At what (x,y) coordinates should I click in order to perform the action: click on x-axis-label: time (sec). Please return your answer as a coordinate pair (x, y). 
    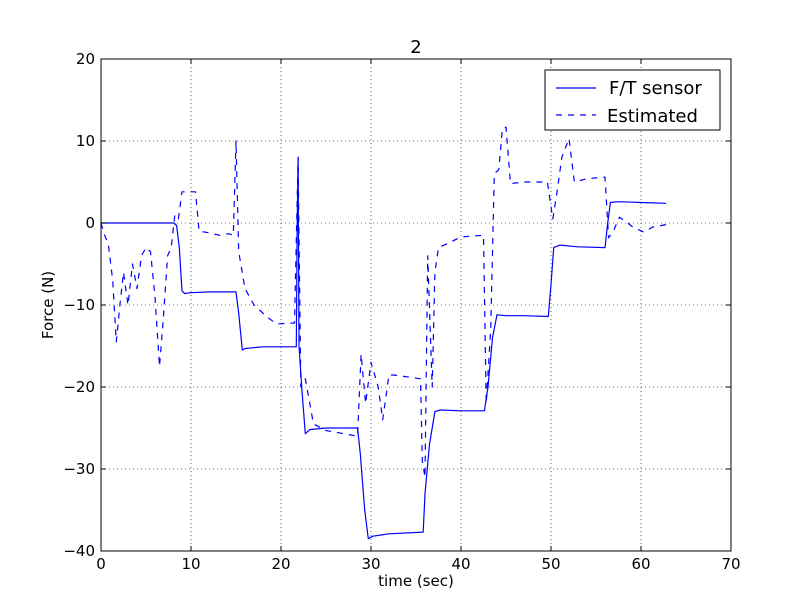
    Looking at the image, I should click on (416, 581).